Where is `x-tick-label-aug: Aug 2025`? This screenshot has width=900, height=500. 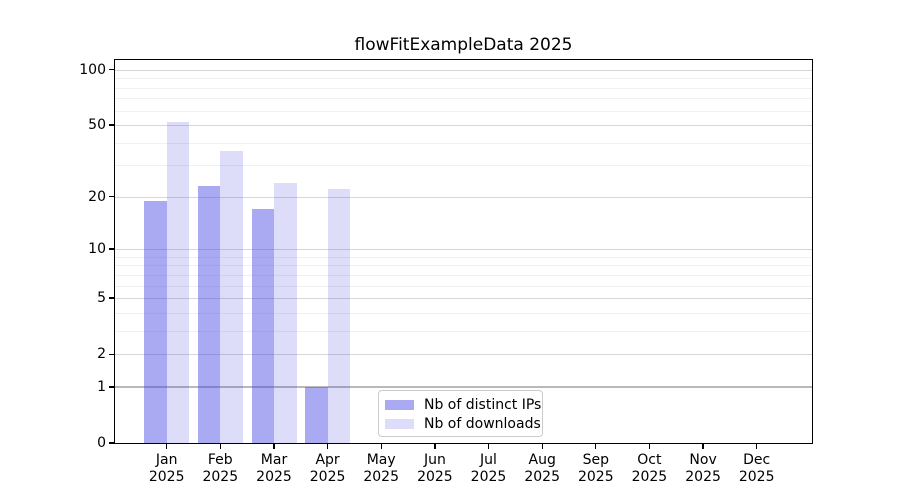 x-tick-label-aug: Aug 2025 is located at coordinates (542, 468).